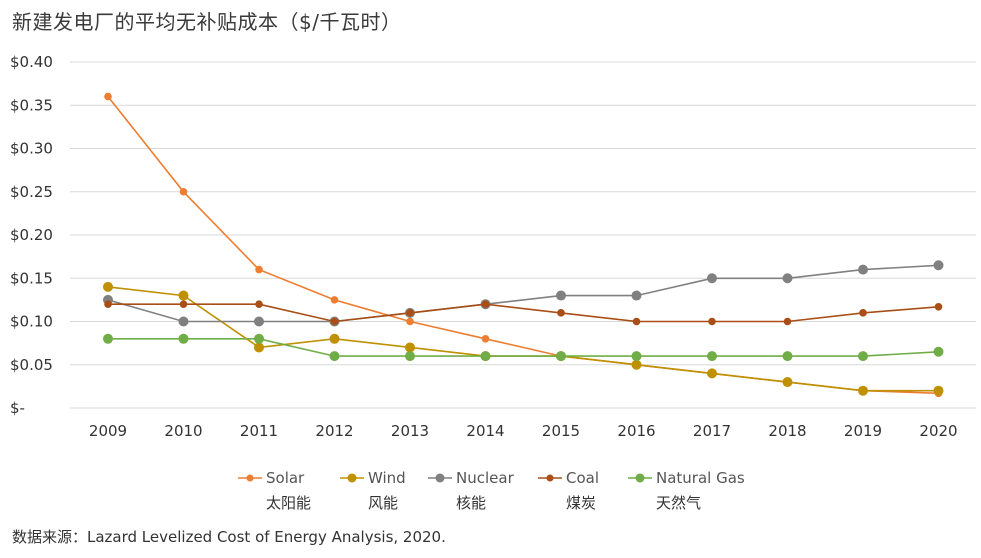 The width and height of the screenshot is (981, 558). I want to click on y-tick-label: $0.20, so click(31, 235).